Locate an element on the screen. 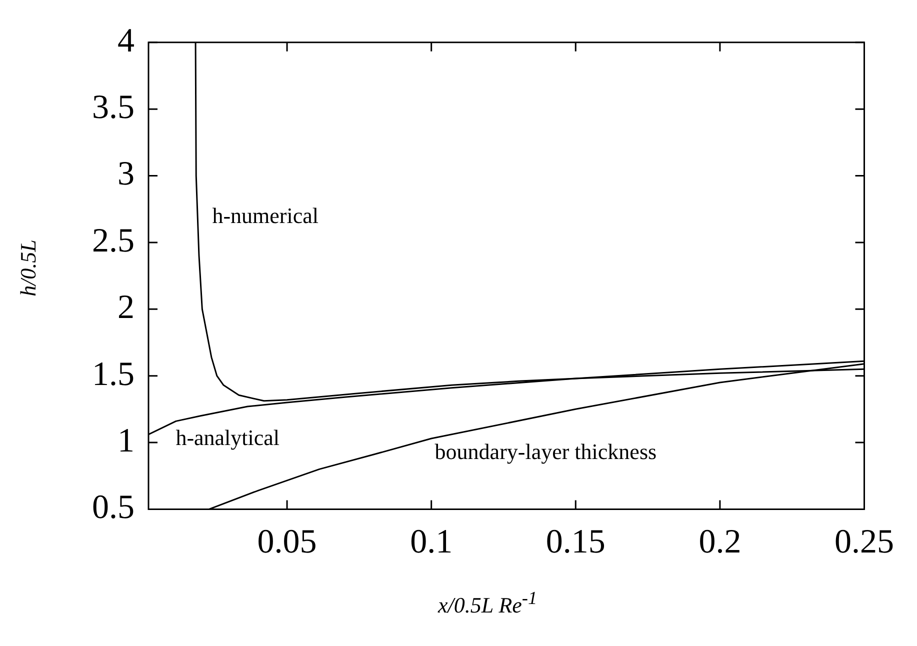 Image resolution: width=917 pixels, height=646 pixels. x-tick-label: 0.1 is located at coordinates (431, 542).